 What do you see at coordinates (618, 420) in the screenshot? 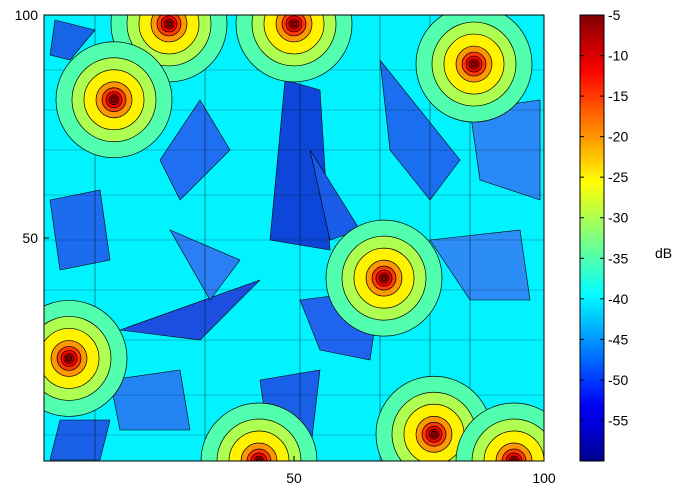
I see `colorbar-tick-label: -55` at bounding box center [618, 420].